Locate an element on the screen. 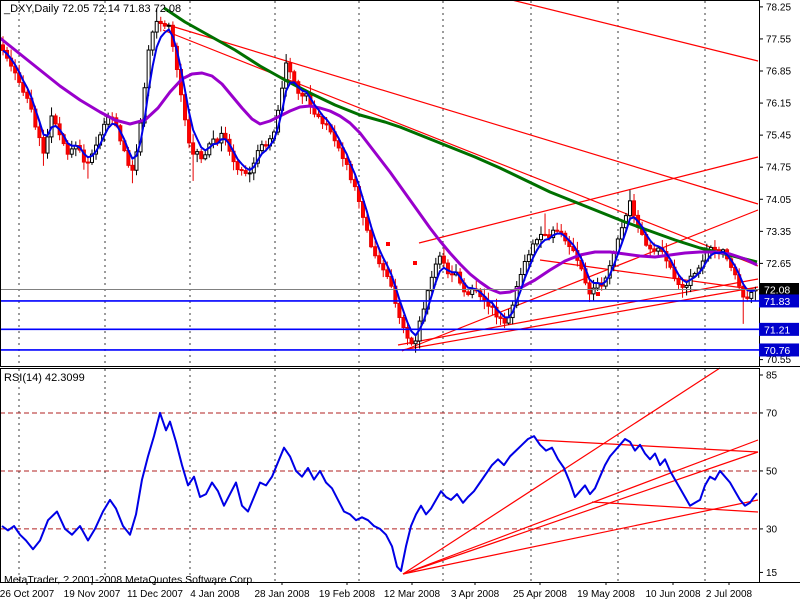 This screenshot has height=600, width=800. price-tick-label: 74.75 is located at coordinates (778, 168).